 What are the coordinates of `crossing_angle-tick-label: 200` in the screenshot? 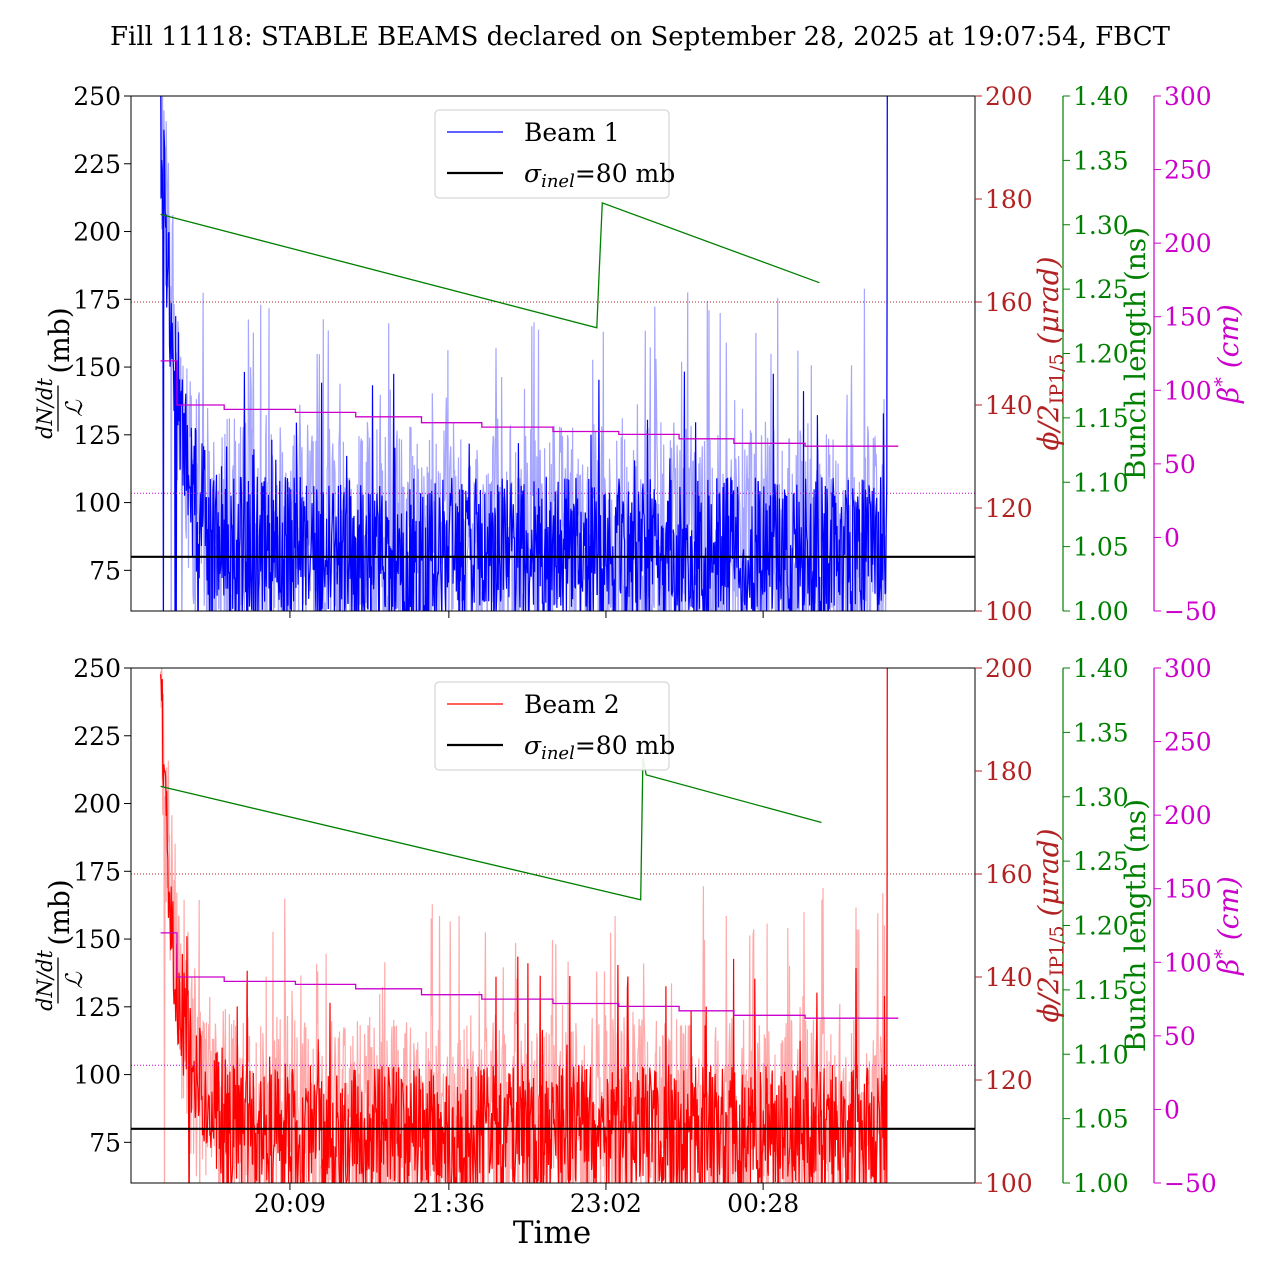 It's located at (1009, 96).